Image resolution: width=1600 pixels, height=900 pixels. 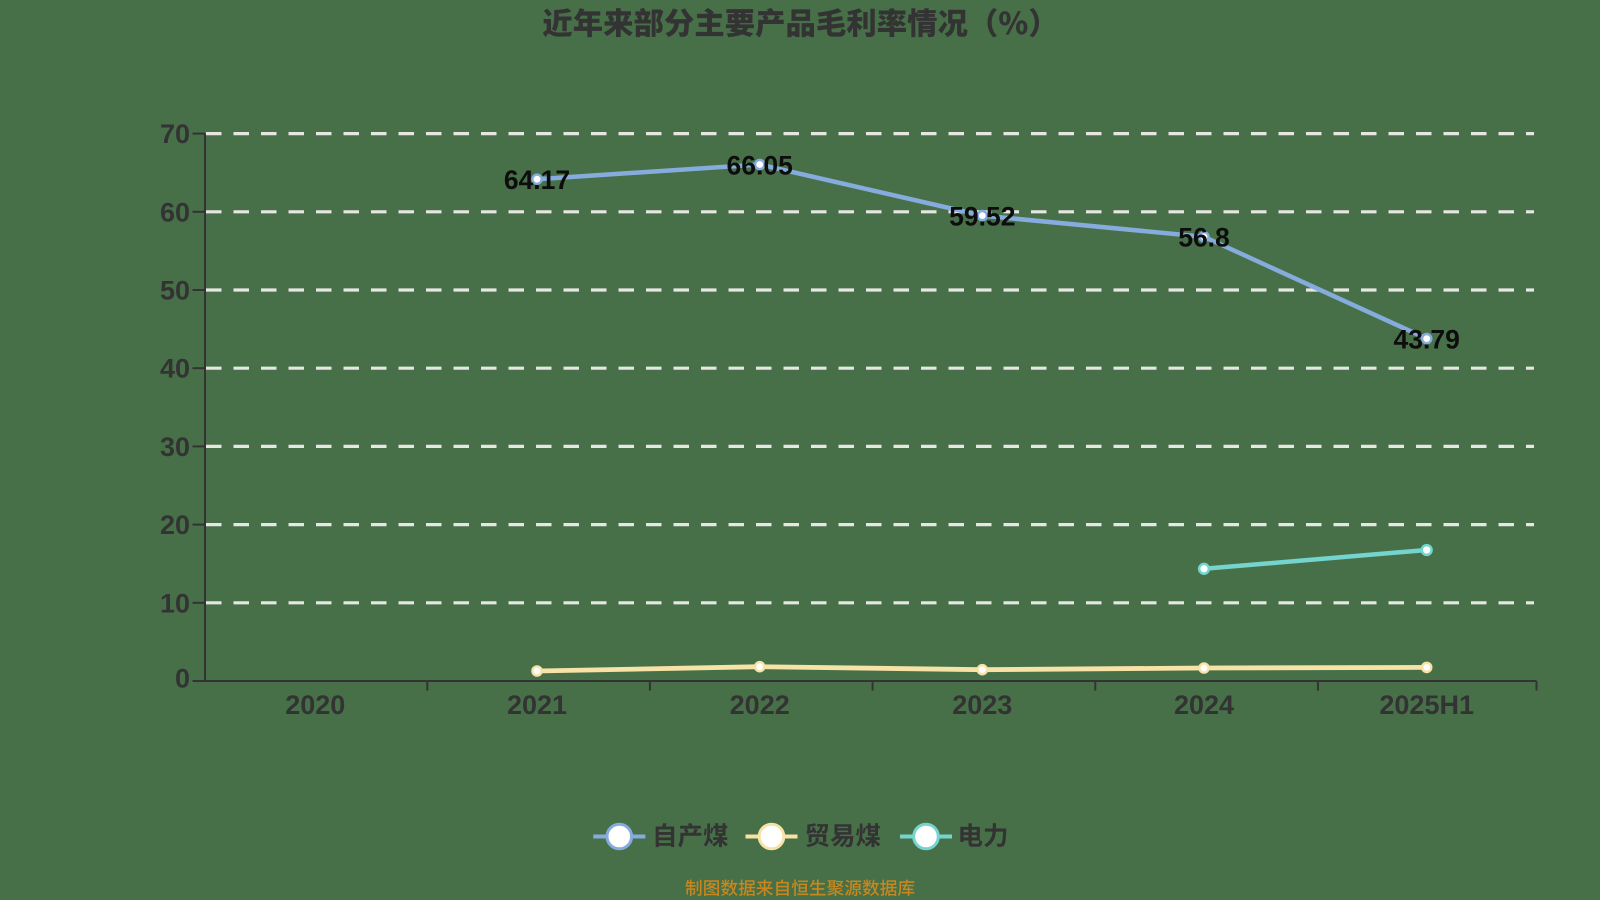 What do you see at coordinates (182, 679) in the screenshot?
I see `svg-text: 0` at bounding box center [182, 679].